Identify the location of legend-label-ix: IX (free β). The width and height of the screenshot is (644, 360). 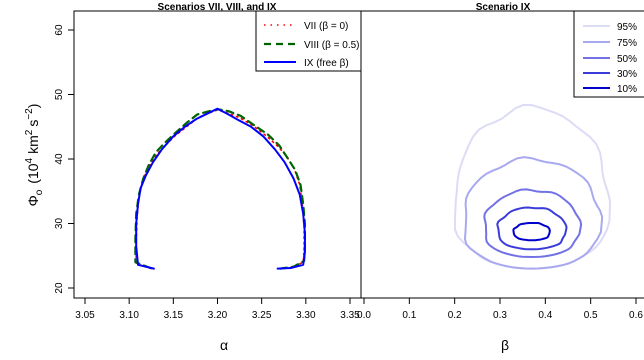
(326, 63).